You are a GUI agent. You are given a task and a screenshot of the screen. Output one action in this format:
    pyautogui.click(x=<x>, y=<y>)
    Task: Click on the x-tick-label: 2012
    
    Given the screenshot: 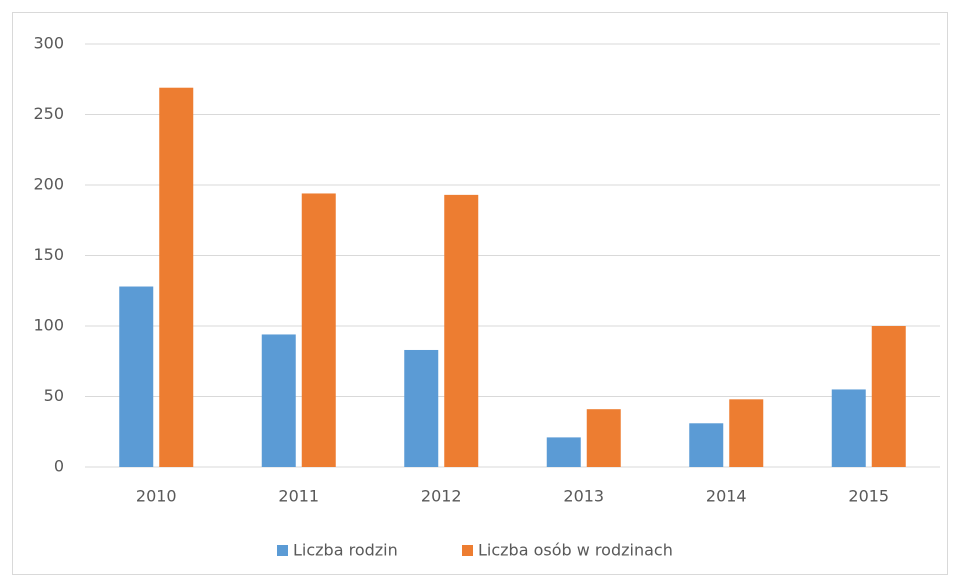 What is the action you would take?
    pyautogui.click(x=441, y=496)
    